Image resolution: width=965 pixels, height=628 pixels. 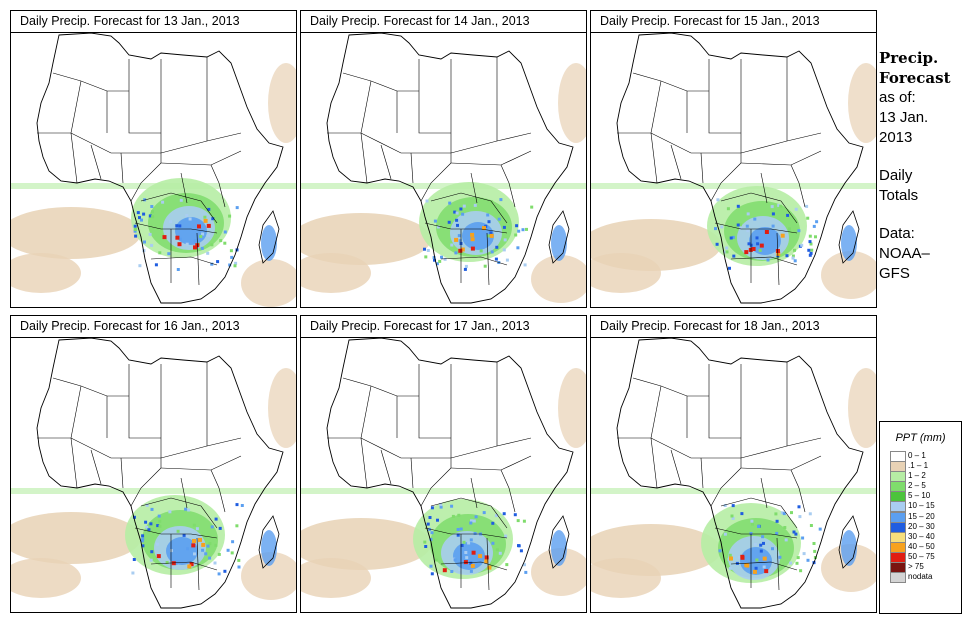 What do you see at coordinates (443, 464) in the screenshot?
I see `forecast-panel-17-jan: Daily Precip. Forecast for 17 Jan., 2013` at bounding box center [443, 464].